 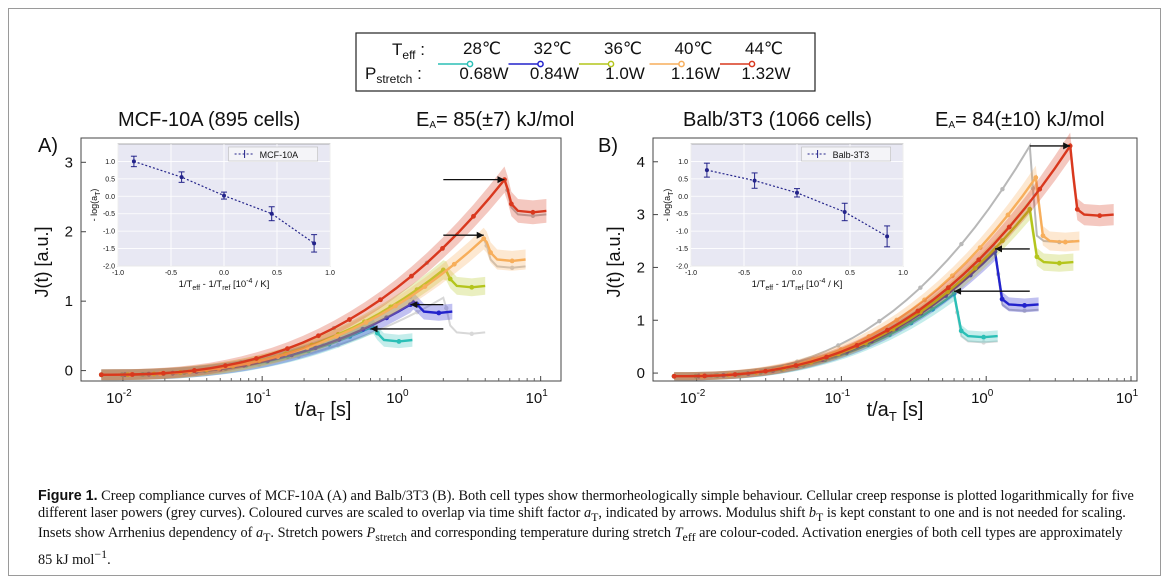 What do you see at coordinates (118, 273) in the screenshot?
I see `inset-x-tick-label: -1.0` at bounding box center [118, 273].